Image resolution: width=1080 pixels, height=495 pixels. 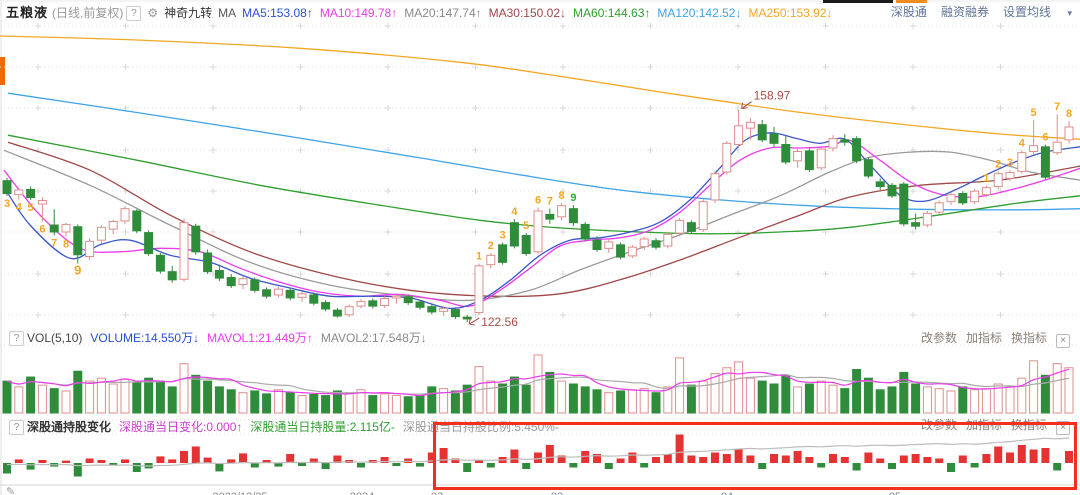 What do you see at coordinates (746, 105) in the screenshot?
I see `high-callout-arrow` at bounding box center [746, 105].